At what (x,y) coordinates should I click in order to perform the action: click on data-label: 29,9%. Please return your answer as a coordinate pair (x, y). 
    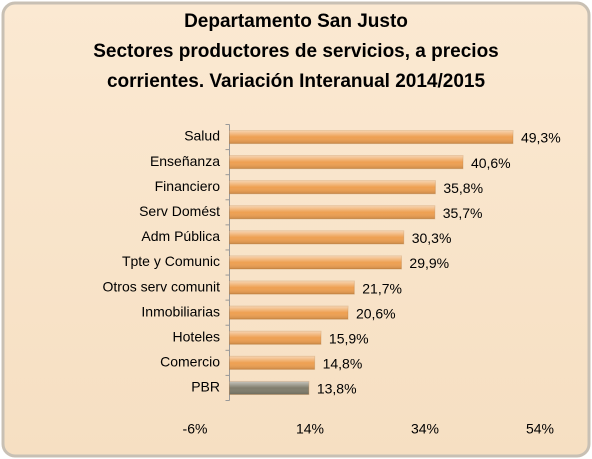
    Looking at the image, I should click on (429, 263).